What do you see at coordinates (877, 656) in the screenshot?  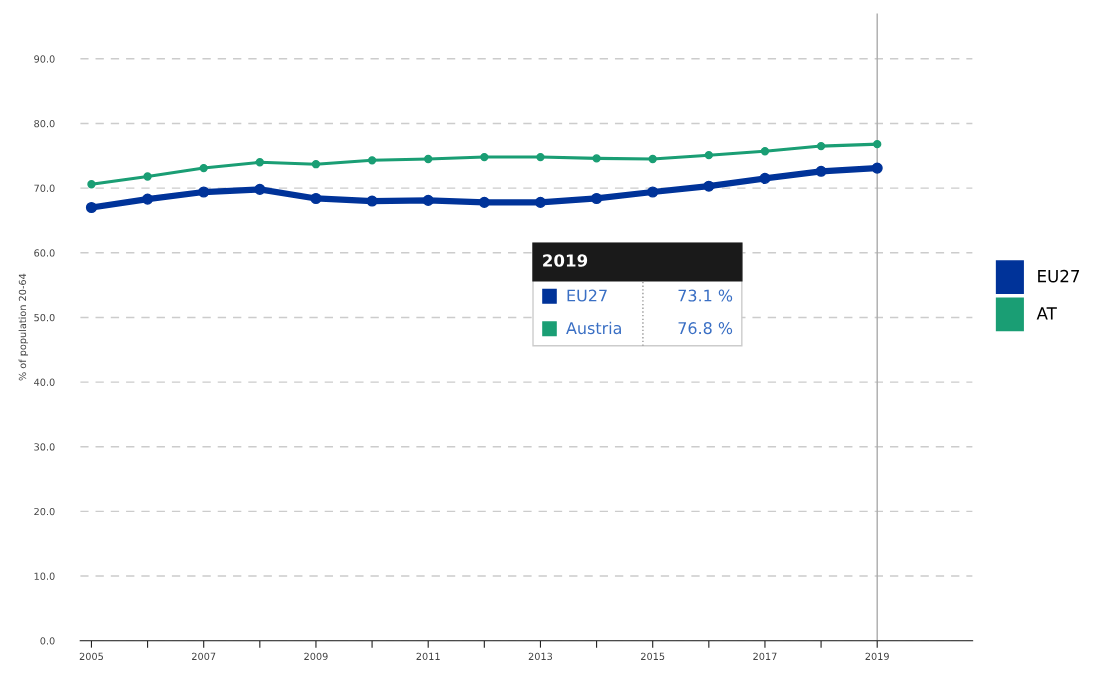 I see `x-tick-label: 2019` at bounding box center [877, 656].